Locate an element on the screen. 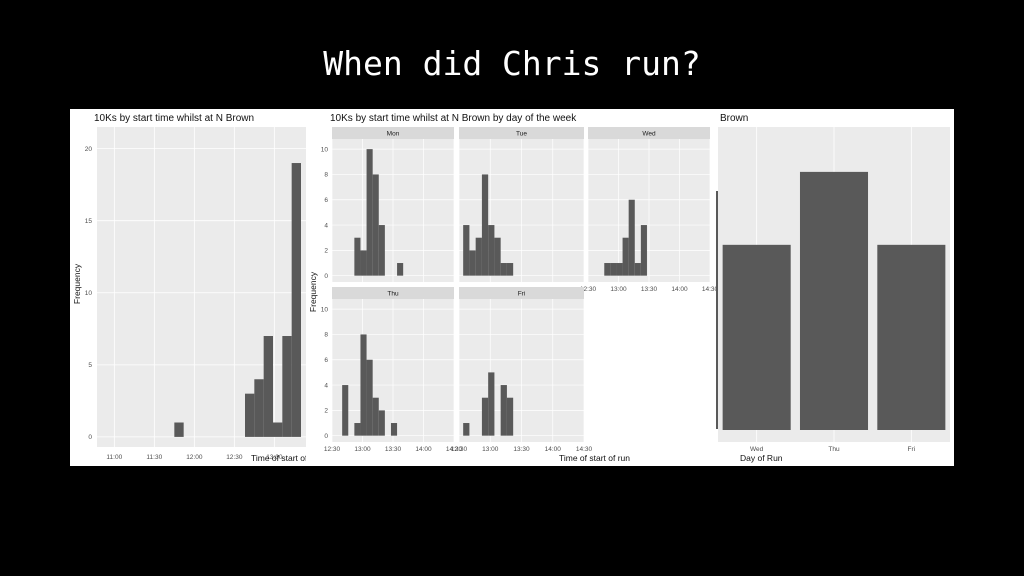 This screenshot has height=576, width=1024. y-tick-label: 5 is located at coordinates (90, 365).